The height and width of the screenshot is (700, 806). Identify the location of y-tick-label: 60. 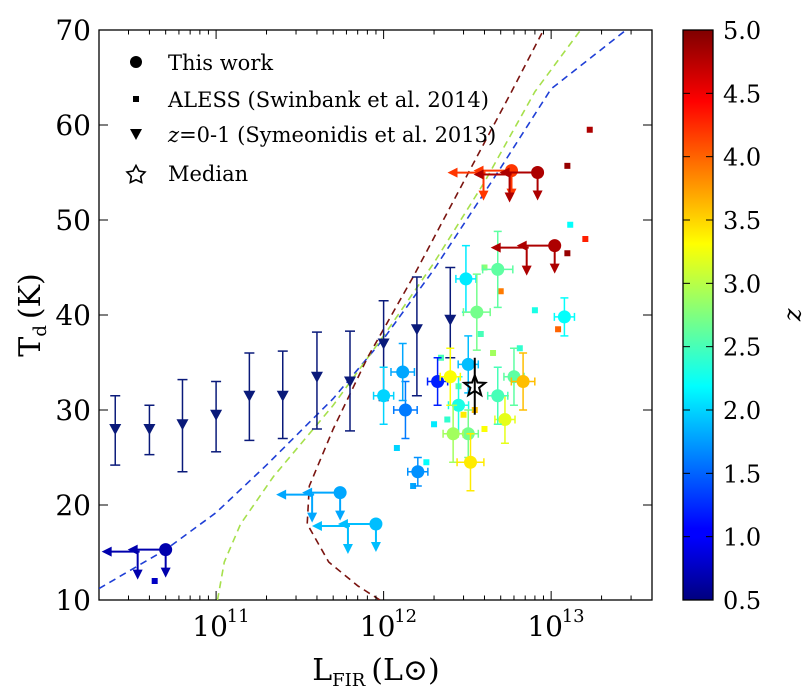
(73, 125).